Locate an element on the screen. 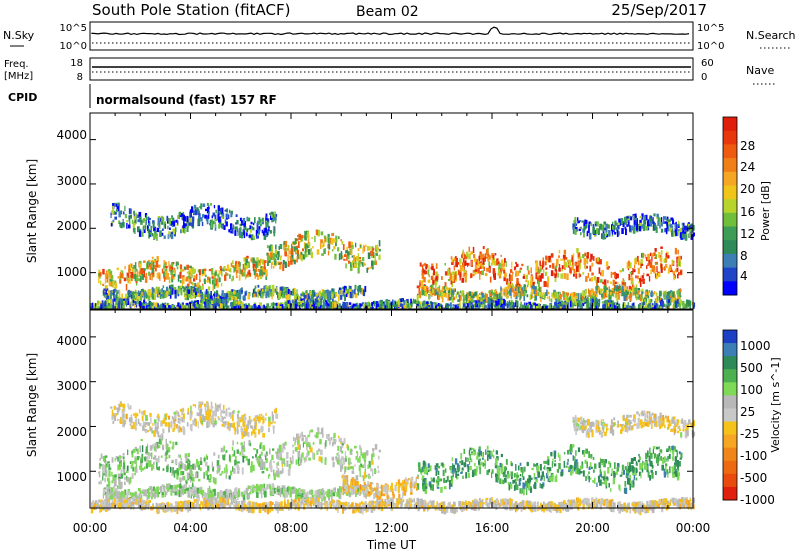  freq-panel: Freq. [MHz] 18 8 60 0 Nave is located at coordinates (389, 71).